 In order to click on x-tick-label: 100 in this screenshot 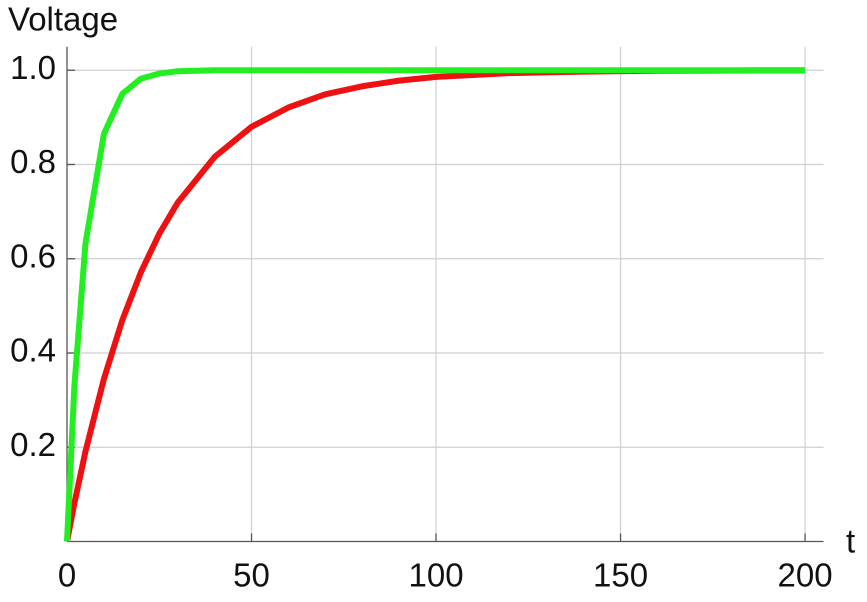, I will do `click(435, 575)`.